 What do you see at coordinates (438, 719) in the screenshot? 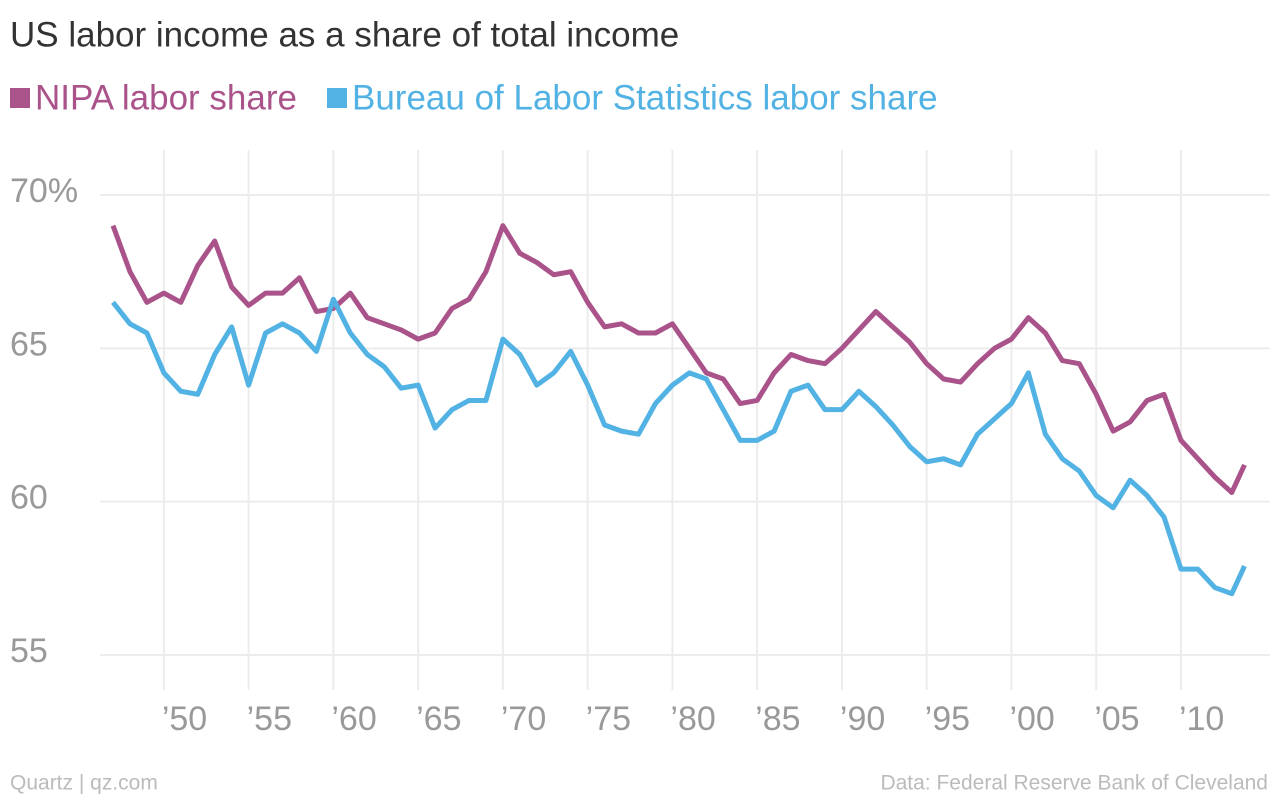
I see `x-tick-label: ’65` at bounding box center [438, 719].